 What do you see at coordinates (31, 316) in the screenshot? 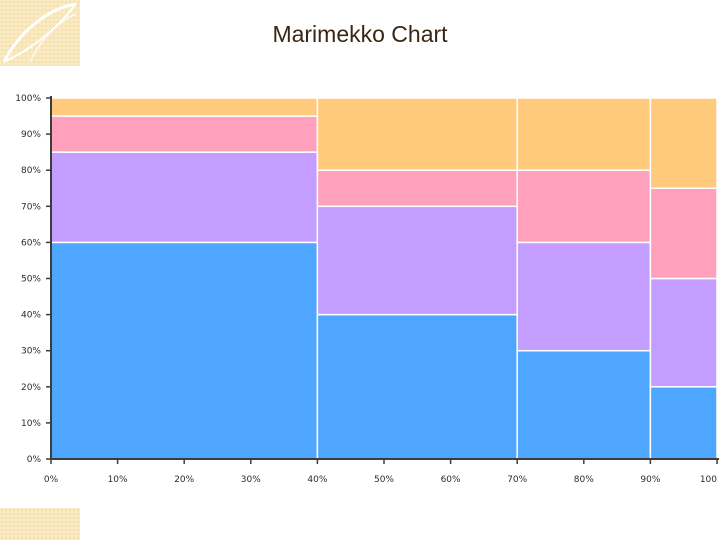
I see `y-tick-label: 40%` at bounding box center [31, 316].